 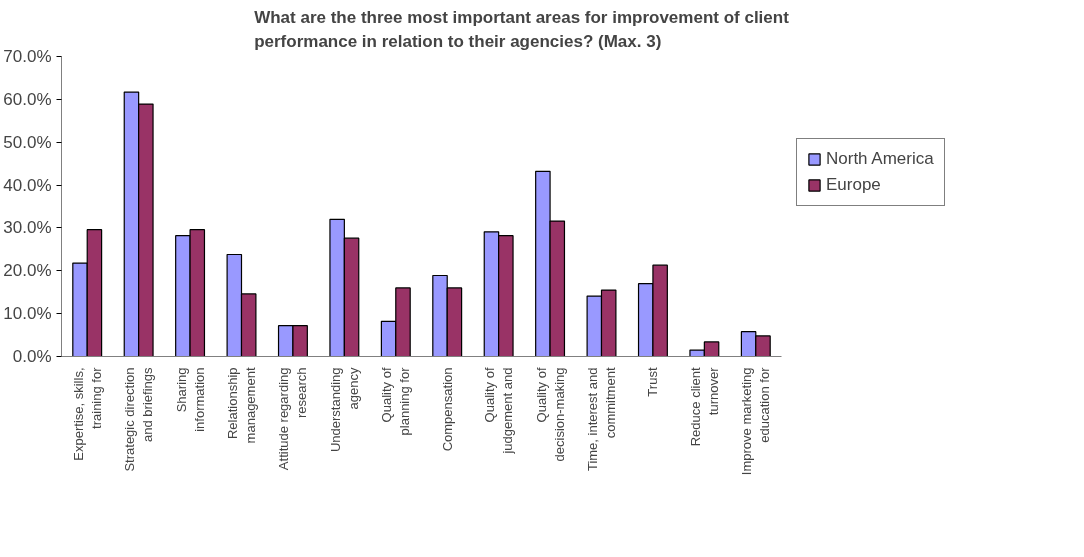 I want to click on x-tick-label: Compensation, so click(x=447, y=409).